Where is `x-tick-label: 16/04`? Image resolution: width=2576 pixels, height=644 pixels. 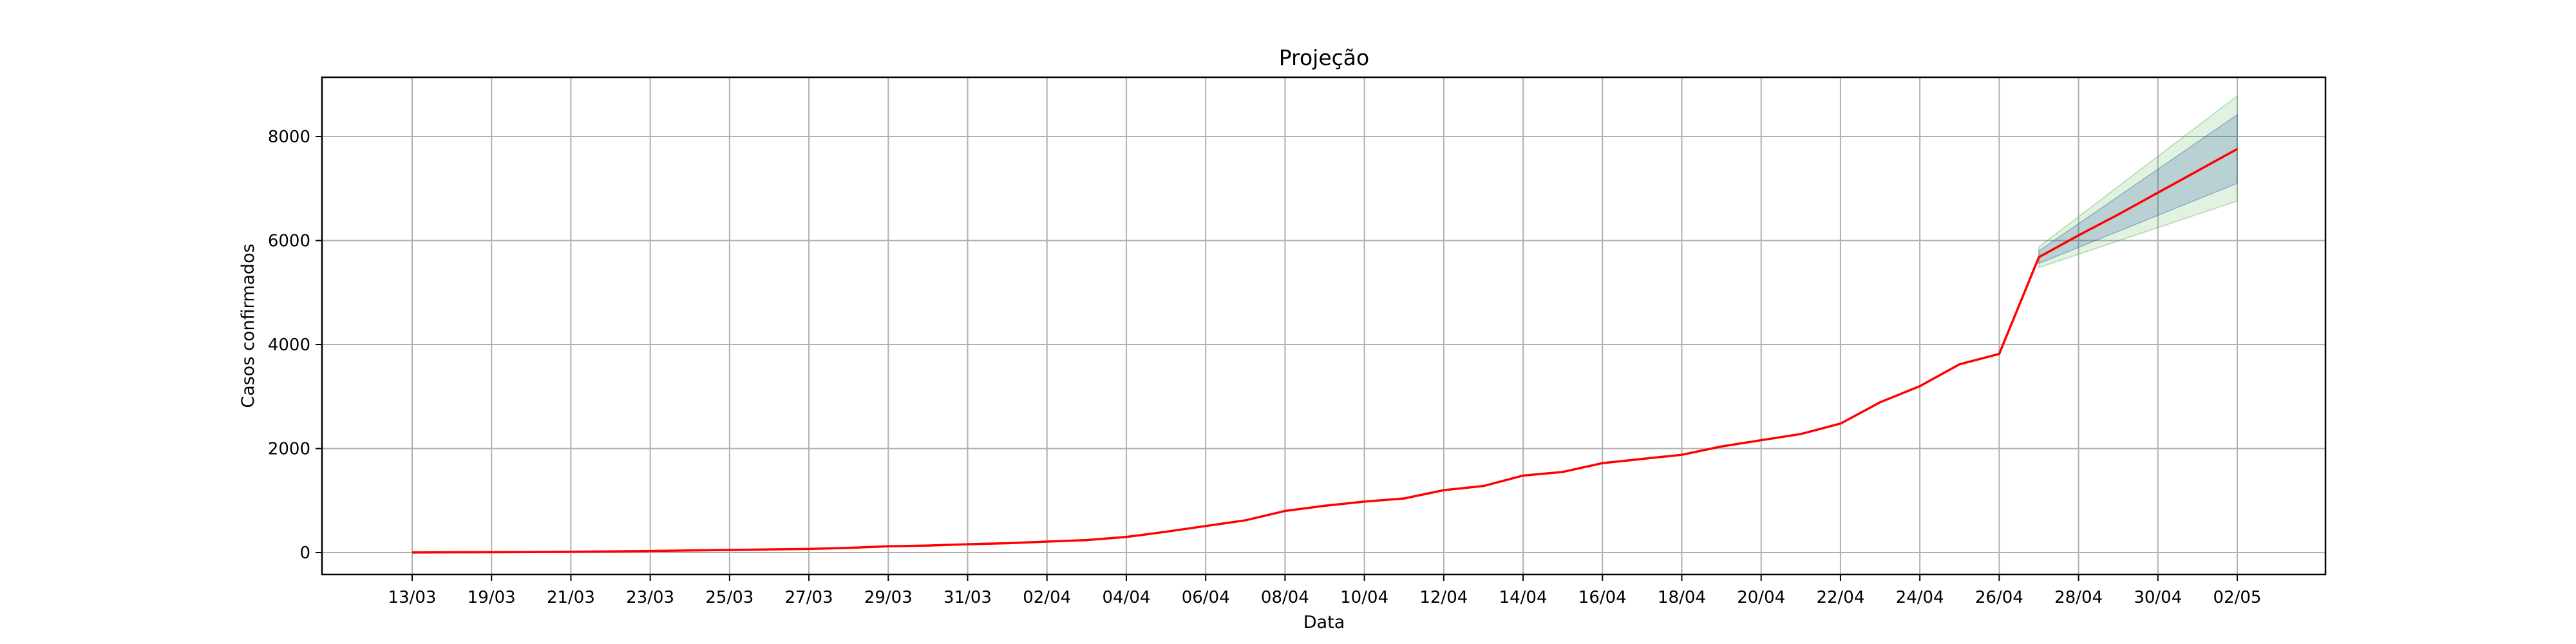
x-tick-label: 16/04 is located at coordinates (1603, 597).